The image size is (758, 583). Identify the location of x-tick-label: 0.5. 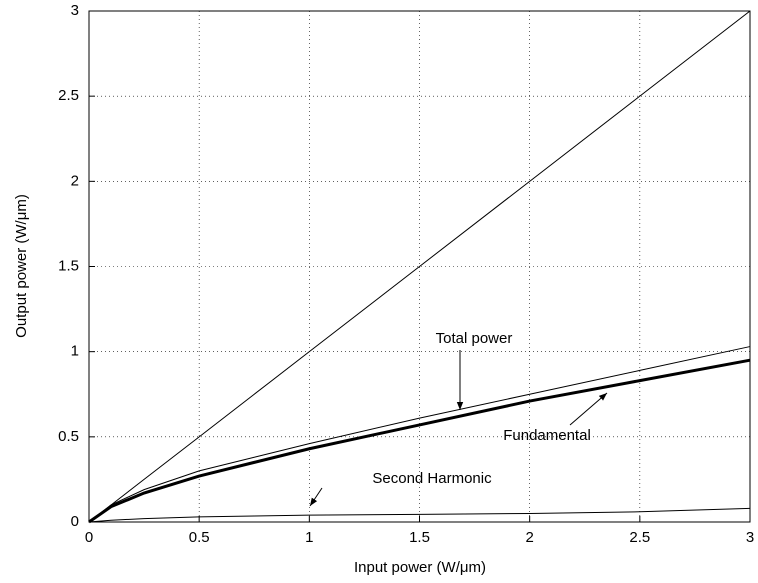
(199, 537).